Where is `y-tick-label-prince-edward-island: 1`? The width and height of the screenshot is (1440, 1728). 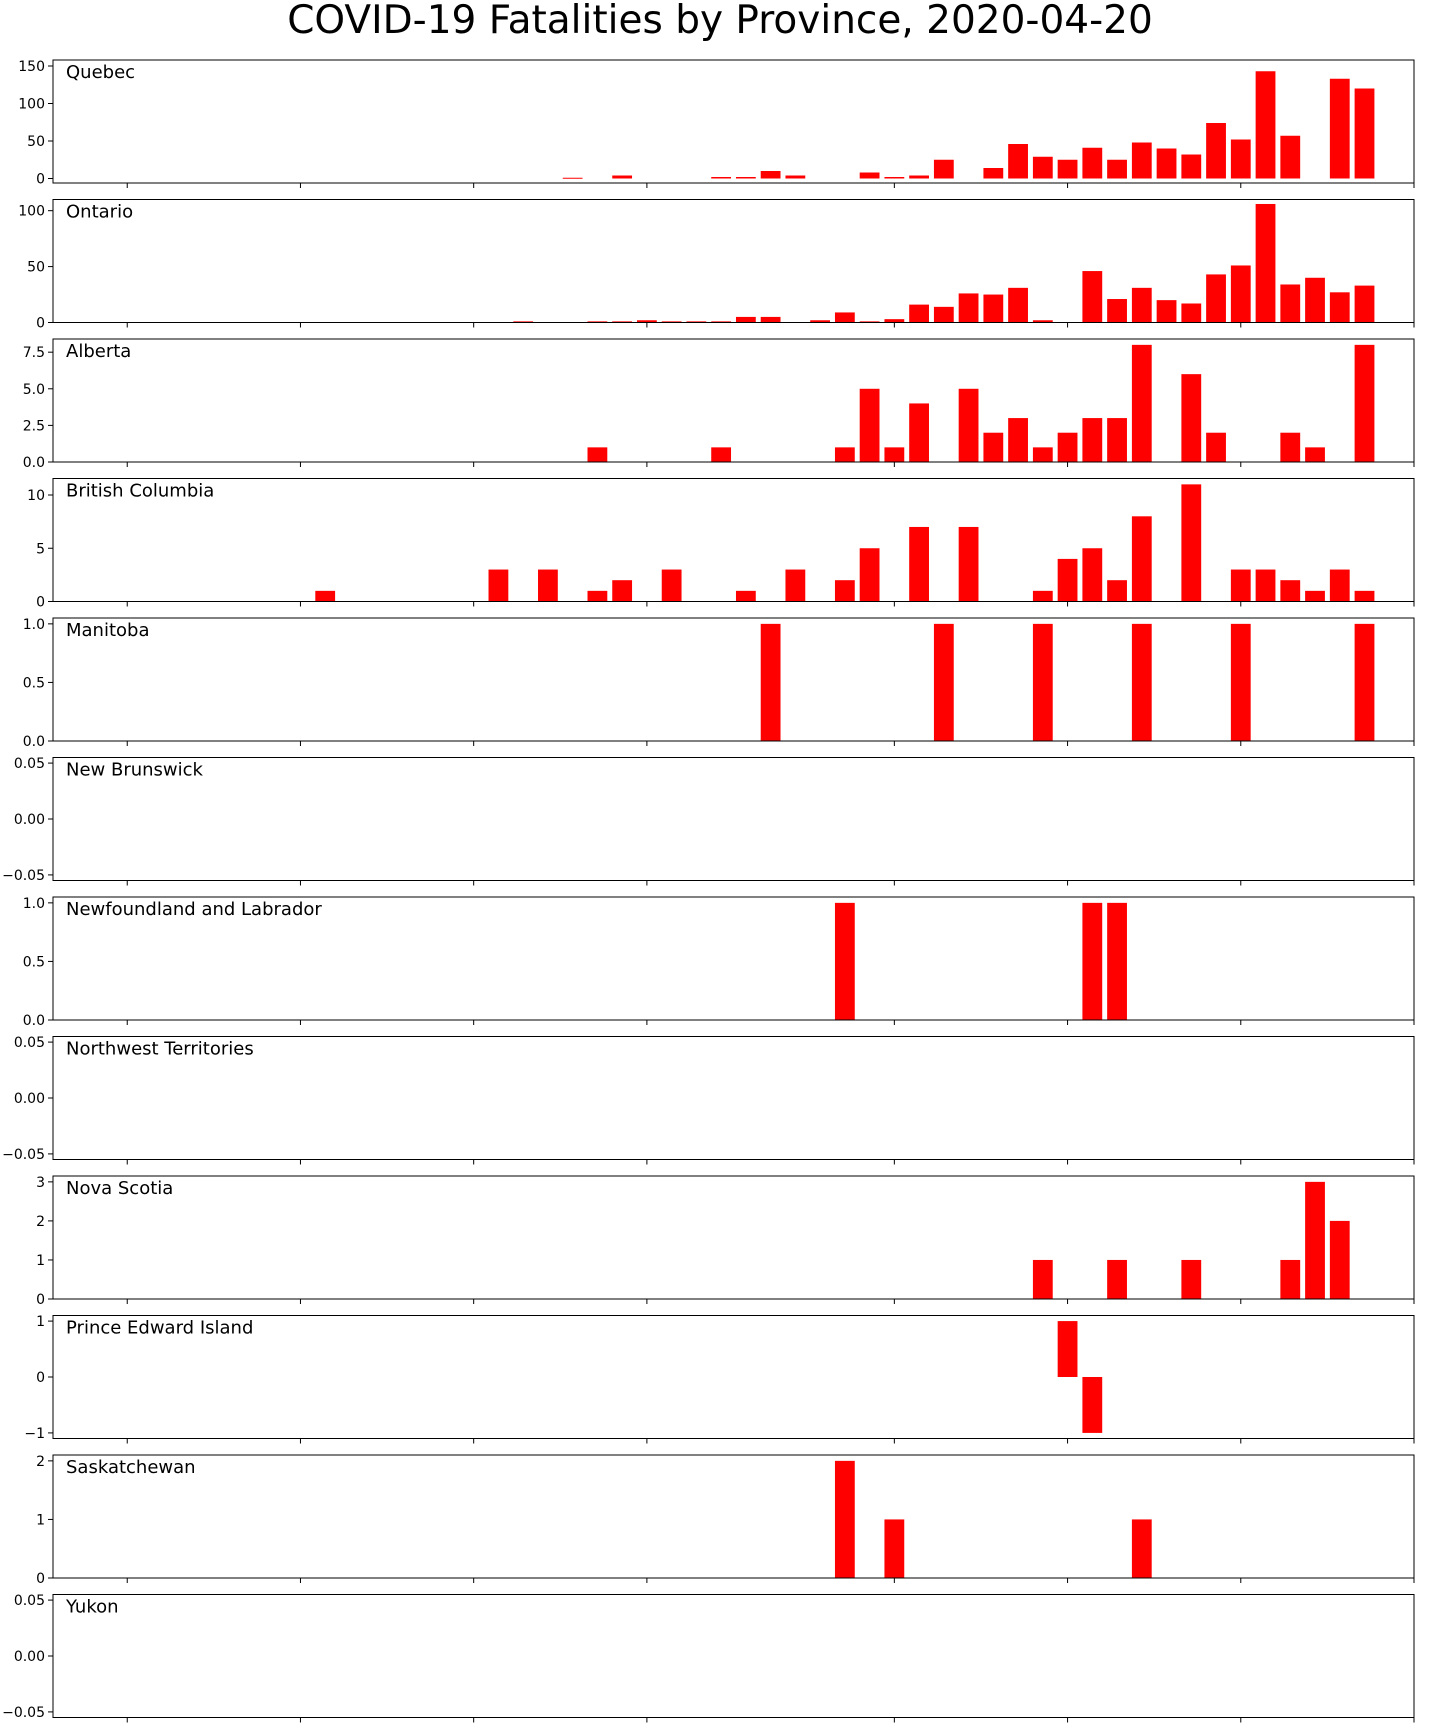
y-tick-label-prince-edward-island: 1 is located at coordinates (40, 1322).